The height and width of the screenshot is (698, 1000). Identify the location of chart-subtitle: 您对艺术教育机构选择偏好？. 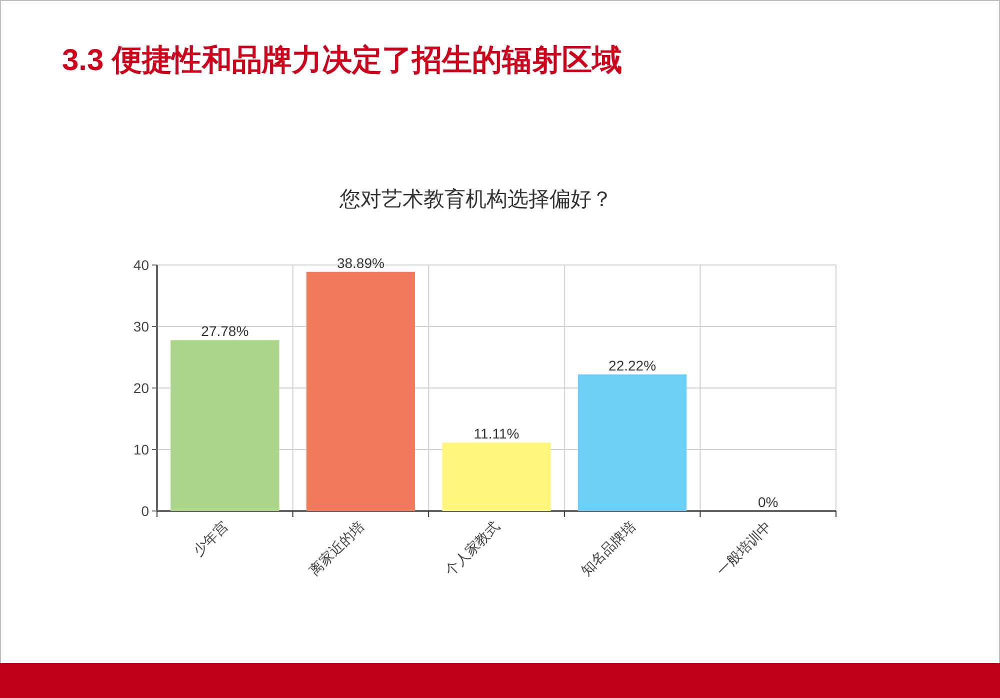
(475, 199).